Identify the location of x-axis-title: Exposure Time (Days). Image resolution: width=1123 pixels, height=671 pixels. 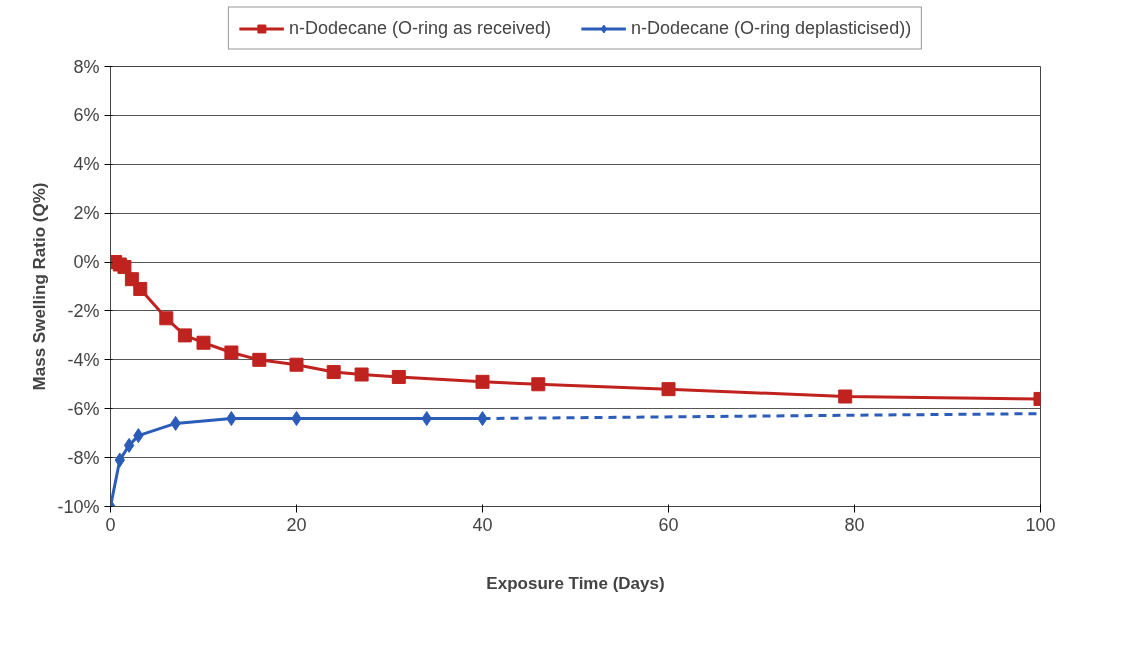
(575, 583).